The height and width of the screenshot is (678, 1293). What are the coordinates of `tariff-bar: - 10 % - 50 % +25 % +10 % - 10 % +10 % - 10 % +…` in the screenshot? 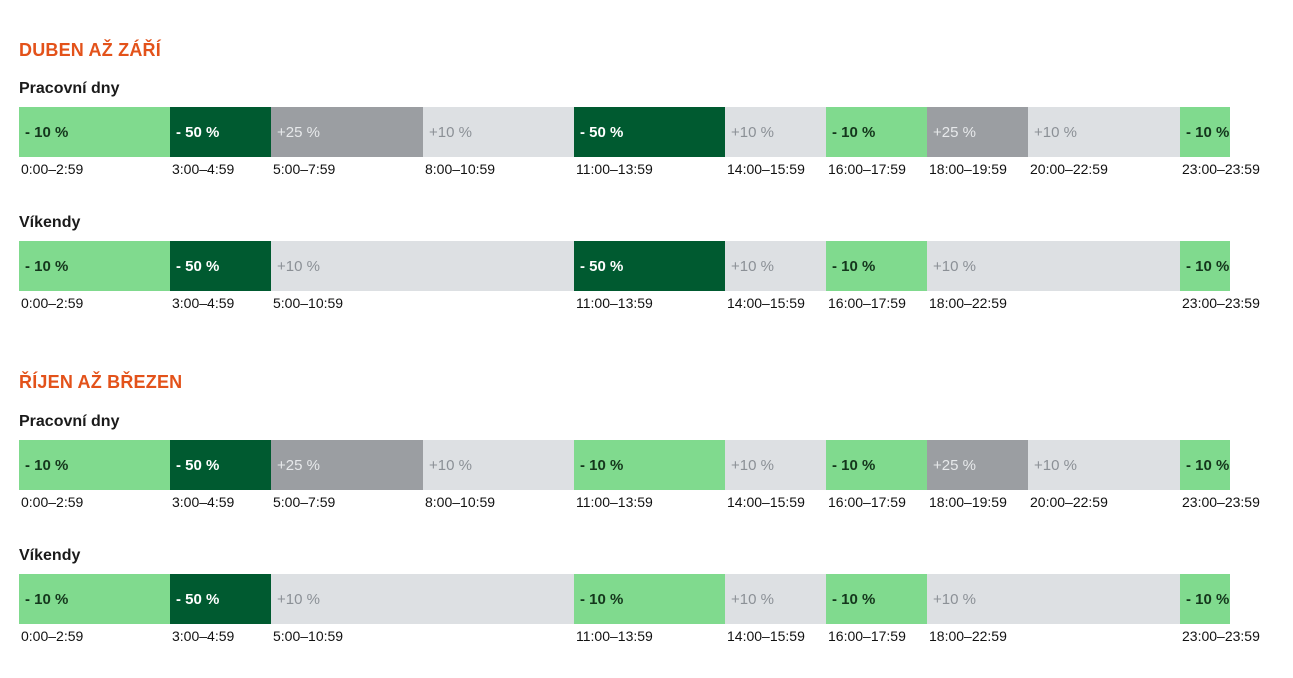 It's located at (624, 465).